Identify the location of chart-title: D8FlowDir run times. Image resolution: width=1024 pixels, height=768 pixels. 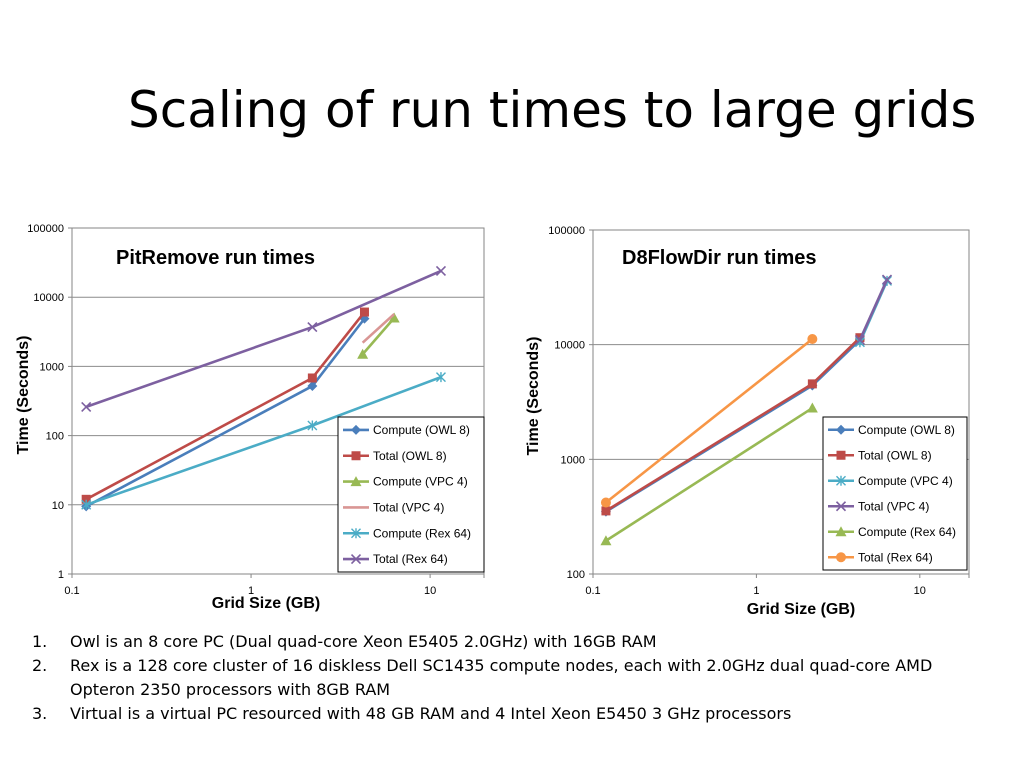
(719, 258).